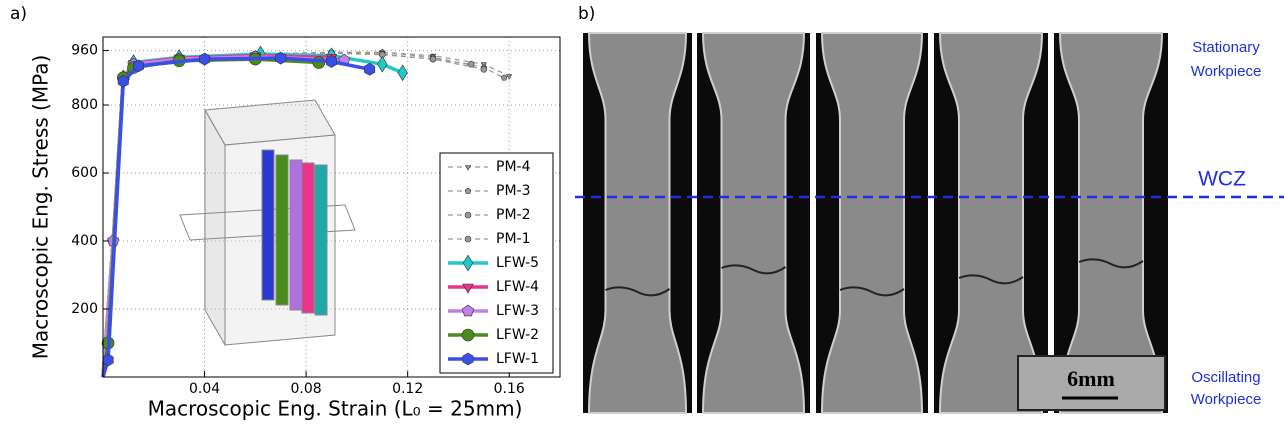  I want to click on legend-label: PM-1, so click(513, 239).